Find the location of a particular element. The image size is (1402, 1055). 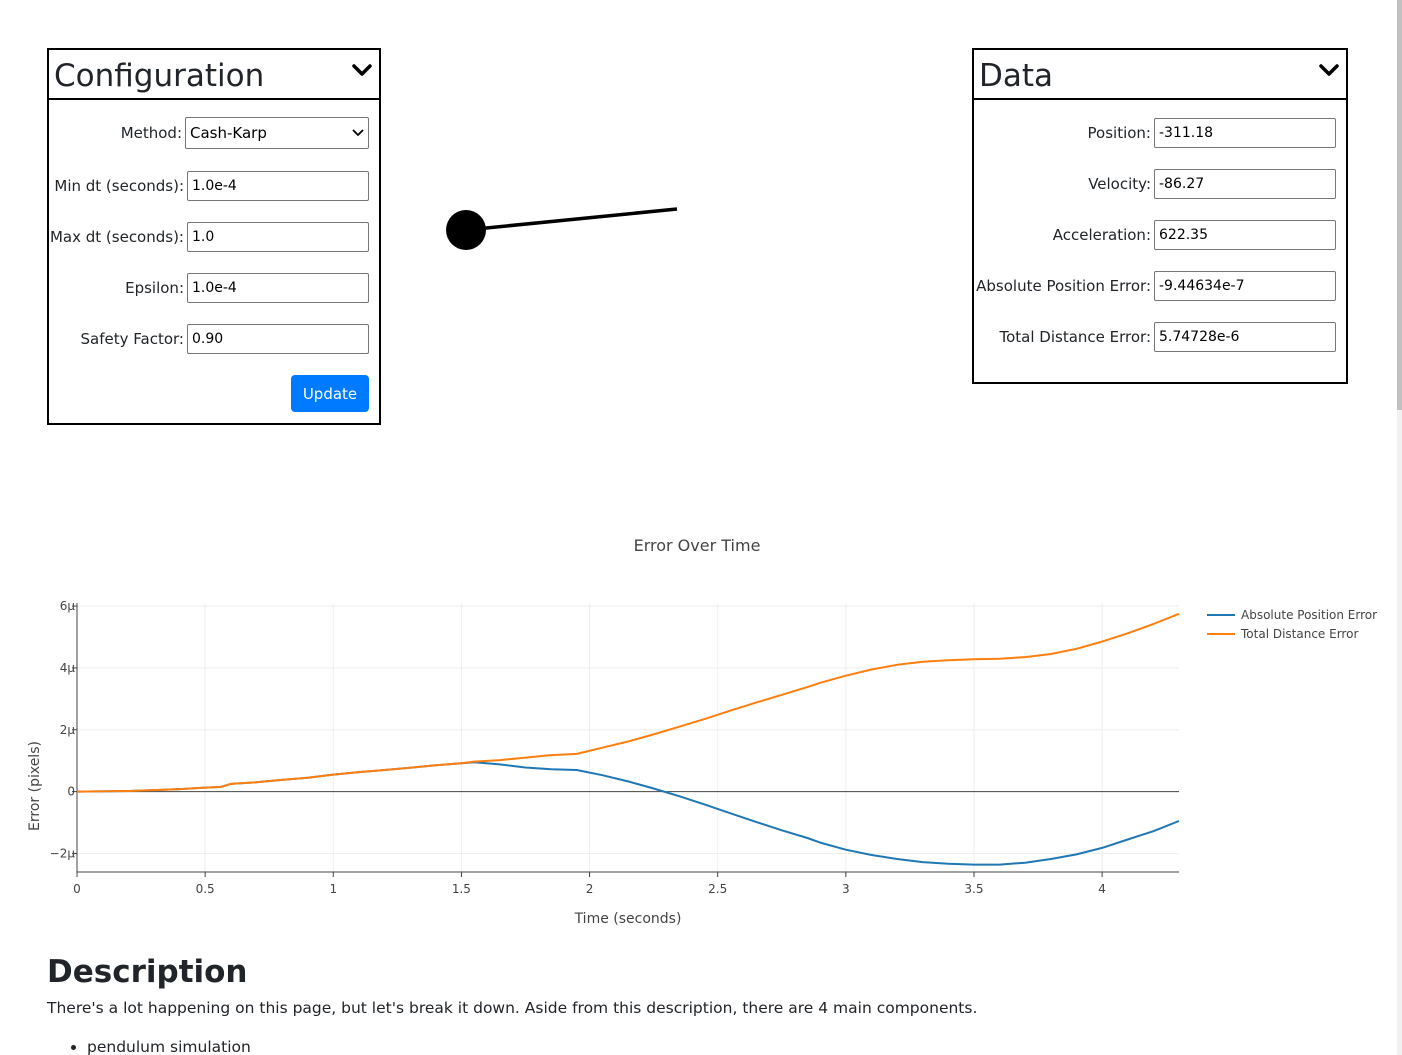

configuration-title: Configuration is located at coordinates (159, 76).